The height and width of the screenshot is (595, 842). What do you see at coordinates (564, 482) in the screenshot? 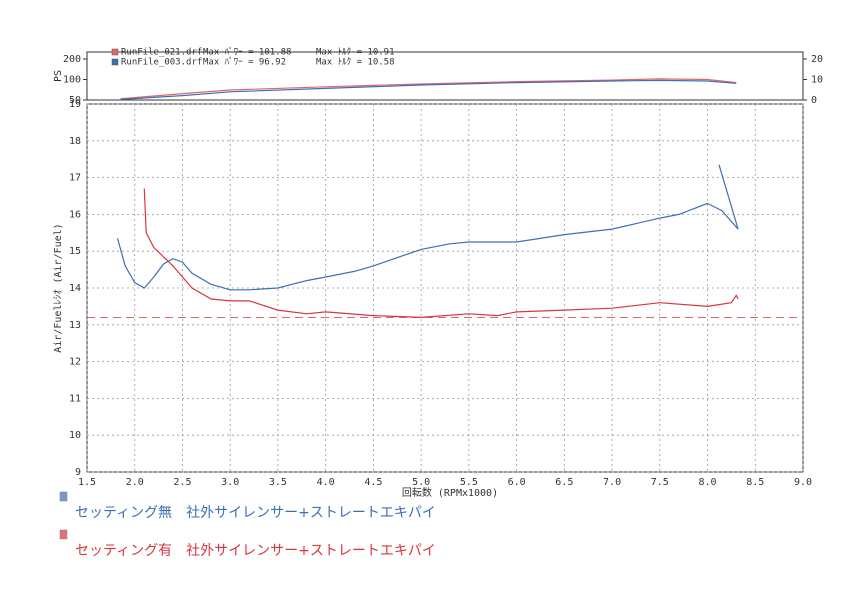
I see `x-tick-label: 6.5` at bounding box center [564, 482].